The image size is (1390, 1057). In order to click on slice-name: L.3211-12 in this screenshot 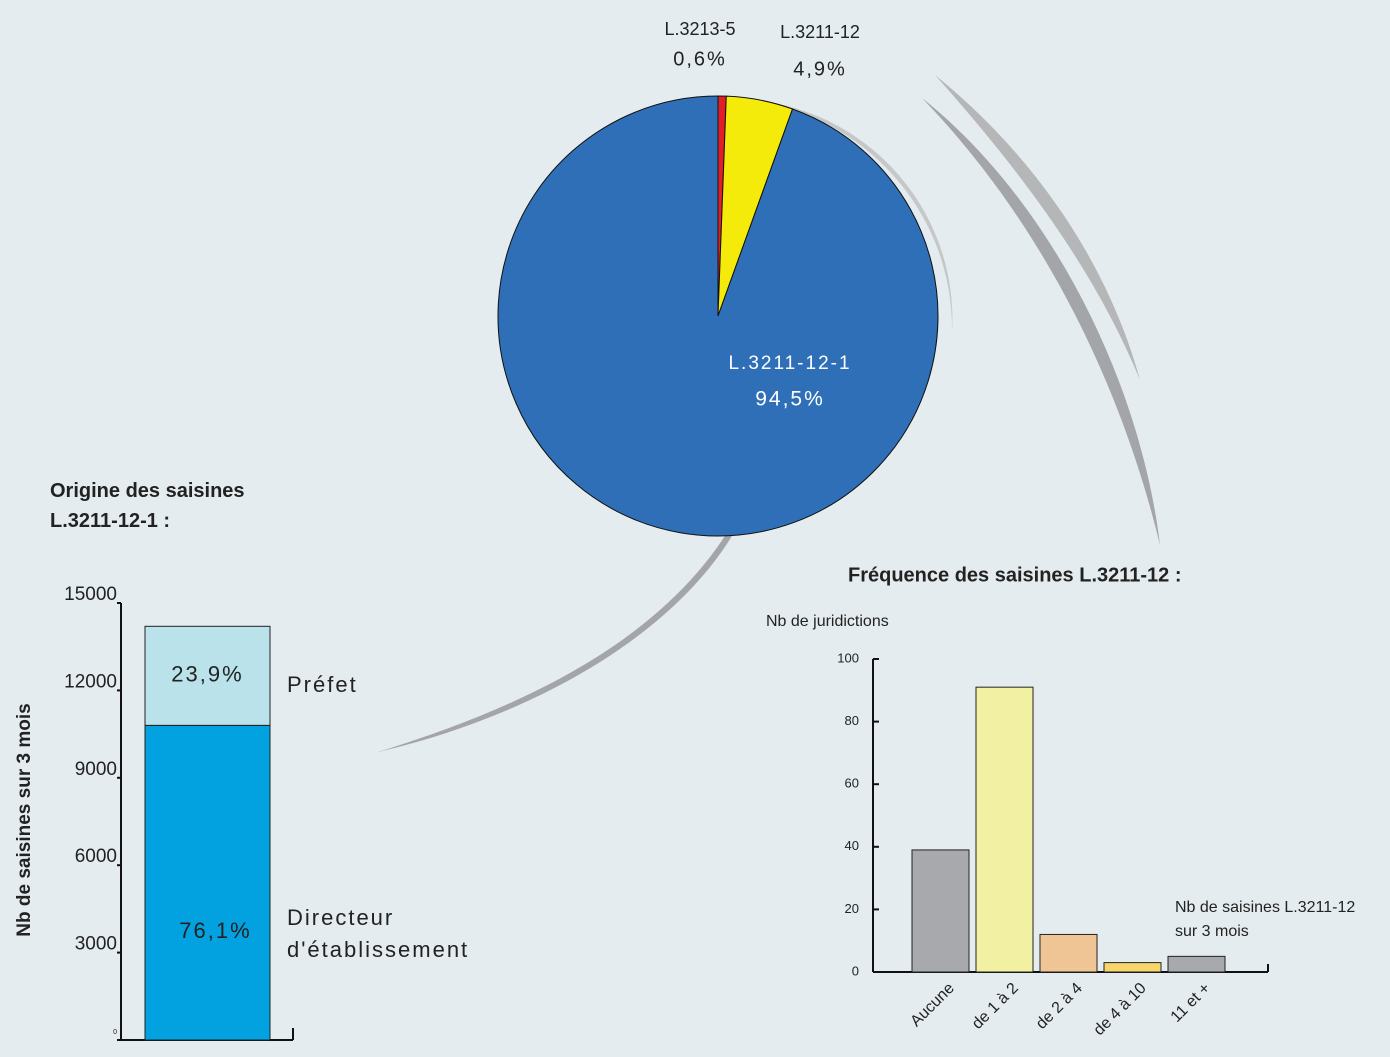, I will do `click(820, 32)`.